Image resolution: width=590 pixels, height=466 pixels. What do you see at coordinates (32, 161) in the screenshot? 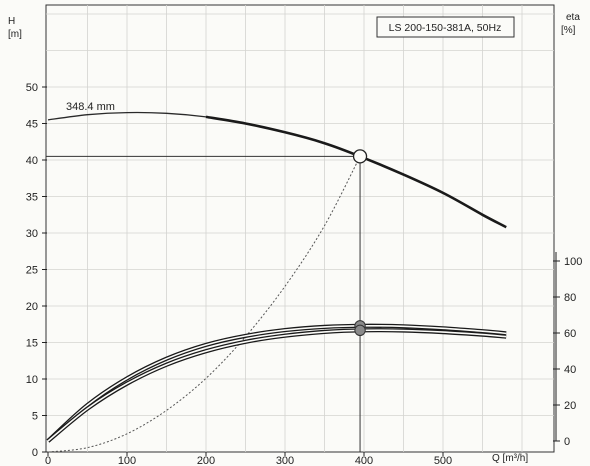
I see `y-tick-label: 40` at bounding box center [32, 161].